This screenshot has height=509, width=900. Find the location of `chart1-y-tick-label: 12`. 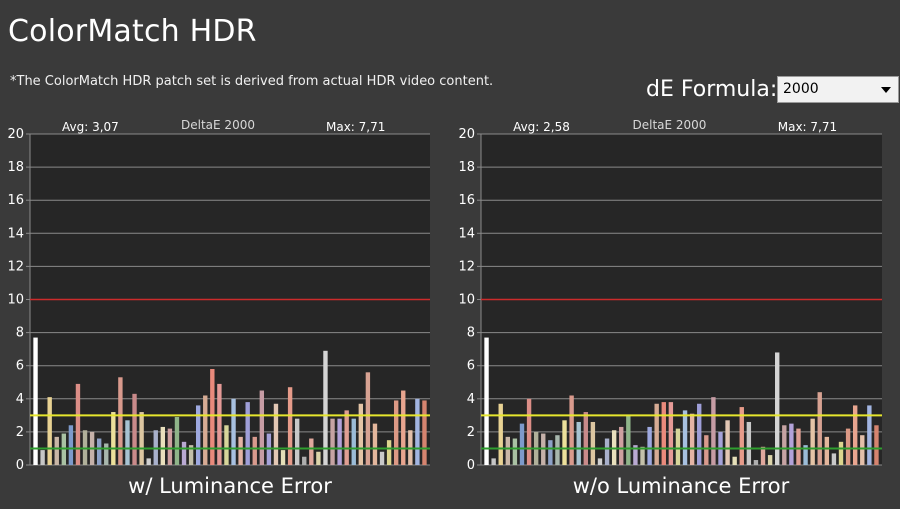

chart1-y-tick-label: 12 is located at coordinates (466, 266).